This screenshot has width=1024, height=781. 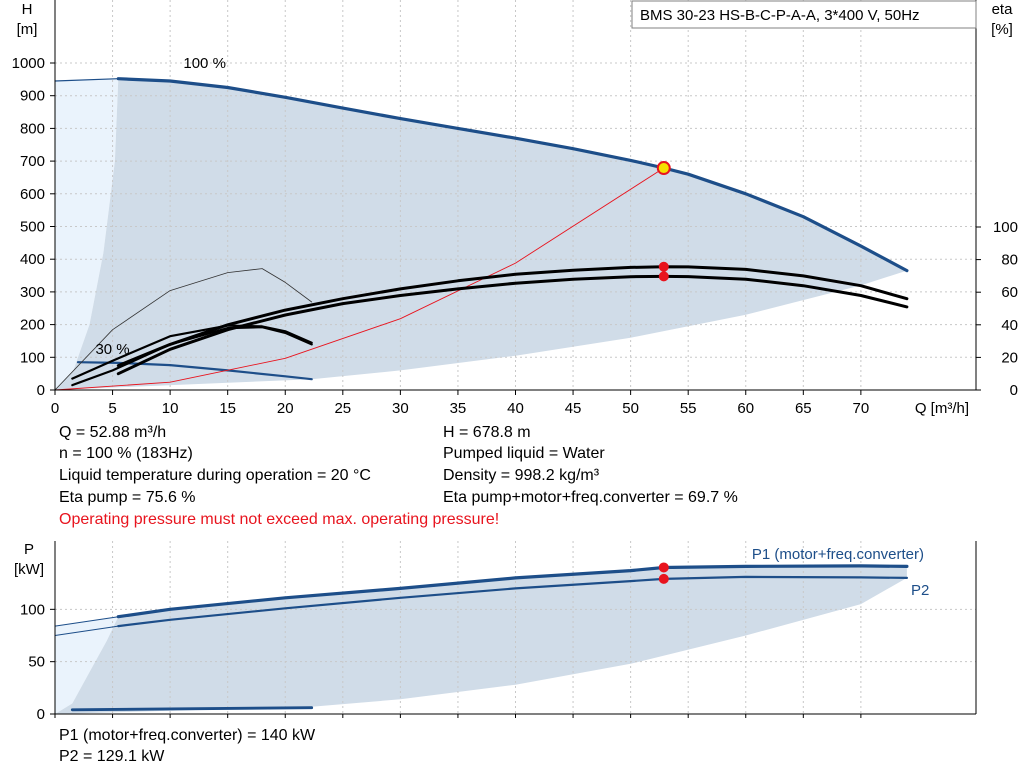 What do you see at coordinates (86, 621) in the screenshot?
I see `p1-left-extension-line` at bounding box center [86, 621].